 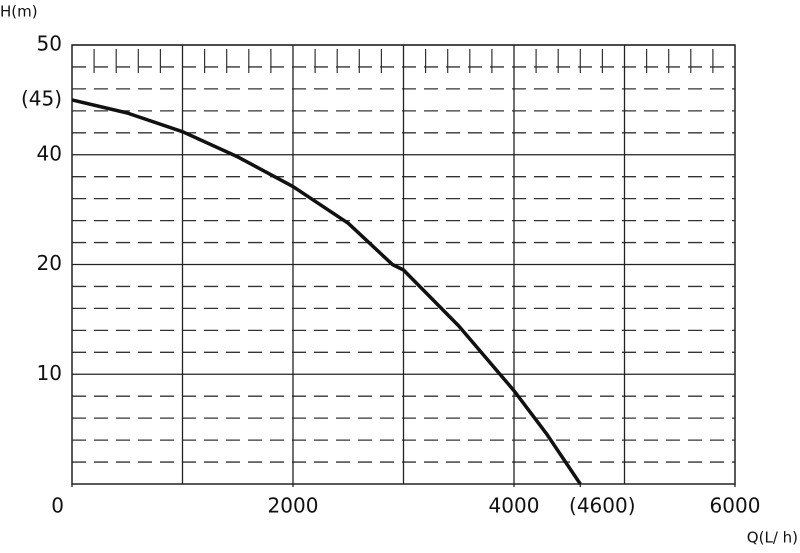 I want to click on x-axis-title: Q(L/ h), so click(x=772, y=538).